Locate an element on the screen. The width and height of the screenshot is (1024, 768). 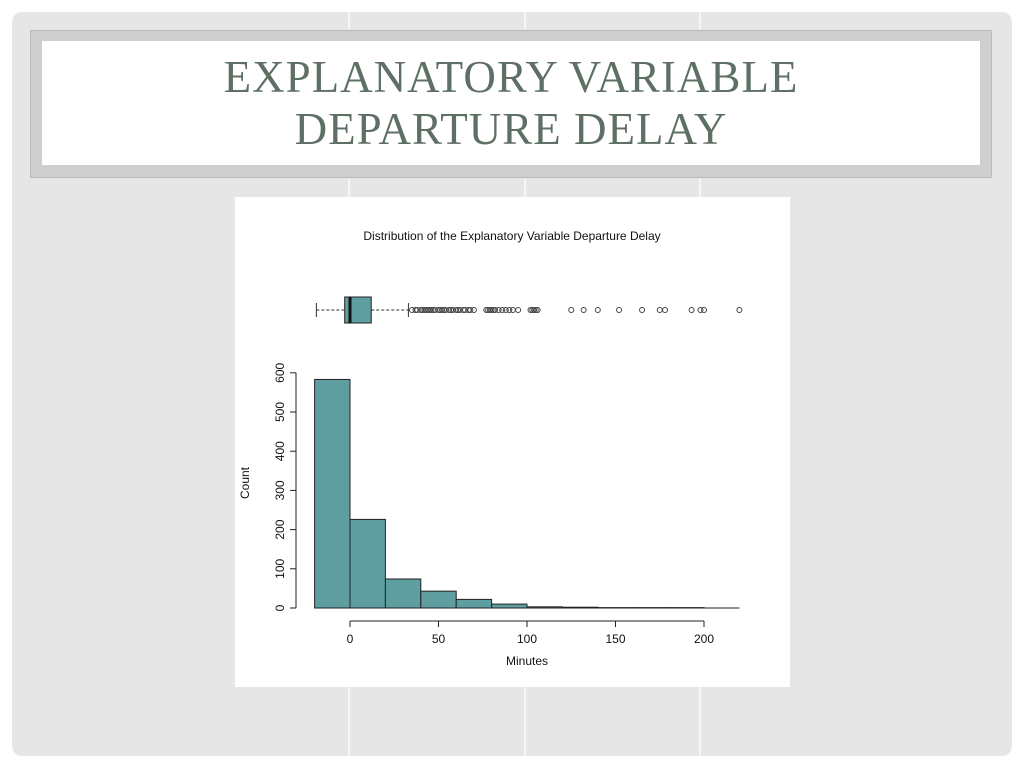
slide-title-line-1: EXPLANATORY VARIABLE is located at coordinates (511, 77).